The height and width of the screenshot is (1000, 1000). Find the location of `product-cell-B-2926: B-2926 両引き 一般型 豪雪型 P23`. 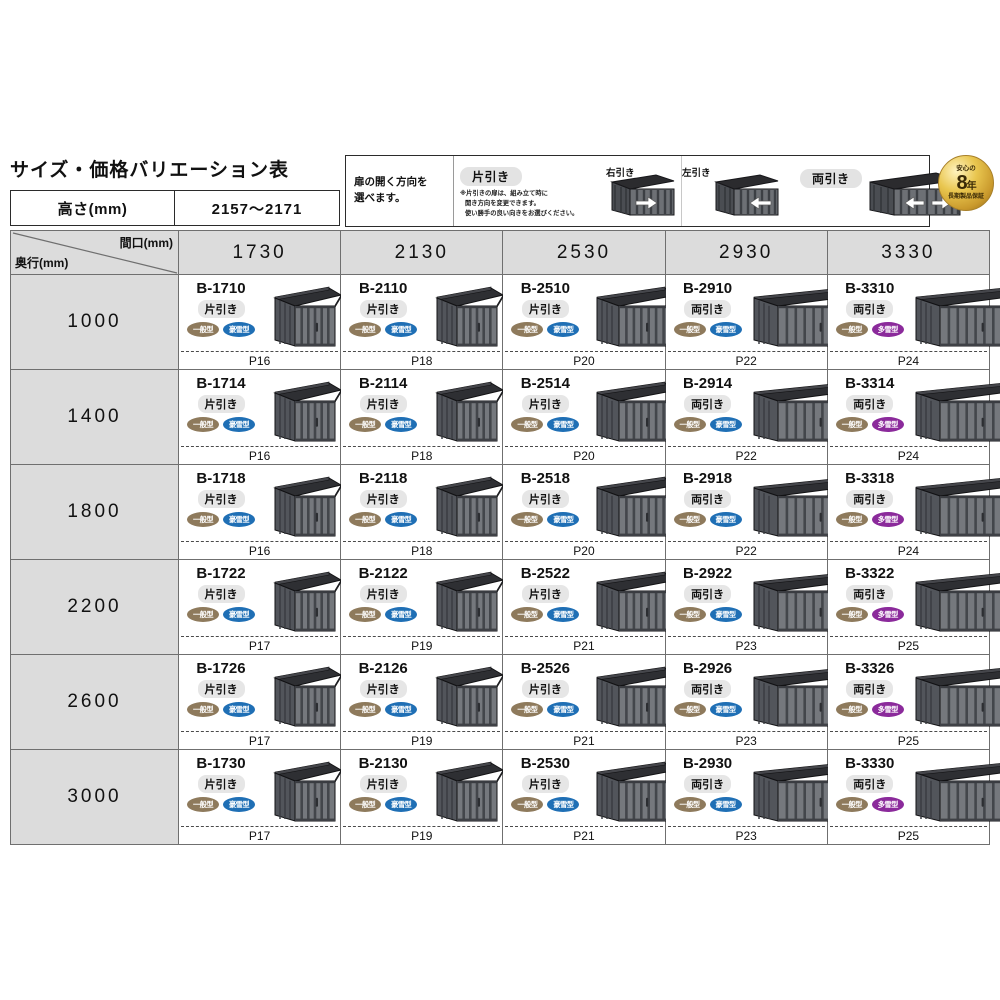

product-cell-B-2926: B-2926 両引き 一般型 豪雪型 P23 is located at coordinates (763, 702).